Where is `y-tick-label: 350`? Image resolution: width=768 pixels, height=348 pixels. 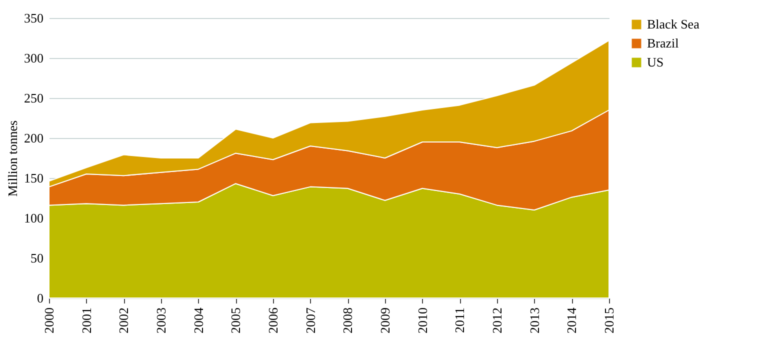 y-tick-label: 350 is located at coordinates (34, 18).